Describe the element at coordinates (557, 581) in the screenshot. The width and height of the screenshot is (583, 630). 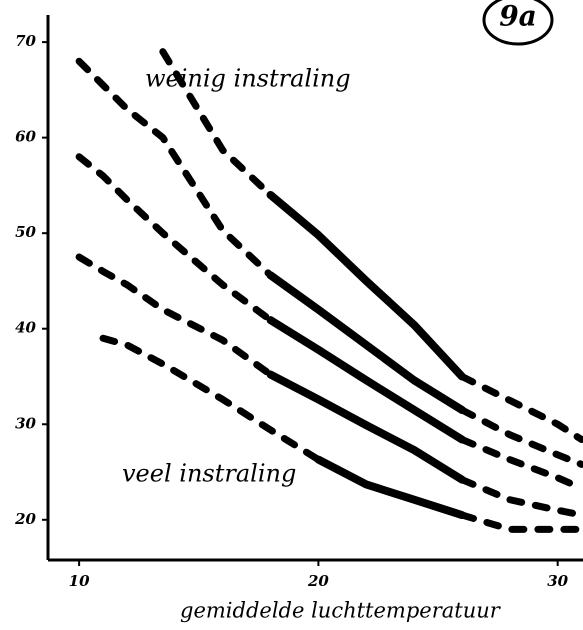
I see `x-tick-label: 30` at that location.